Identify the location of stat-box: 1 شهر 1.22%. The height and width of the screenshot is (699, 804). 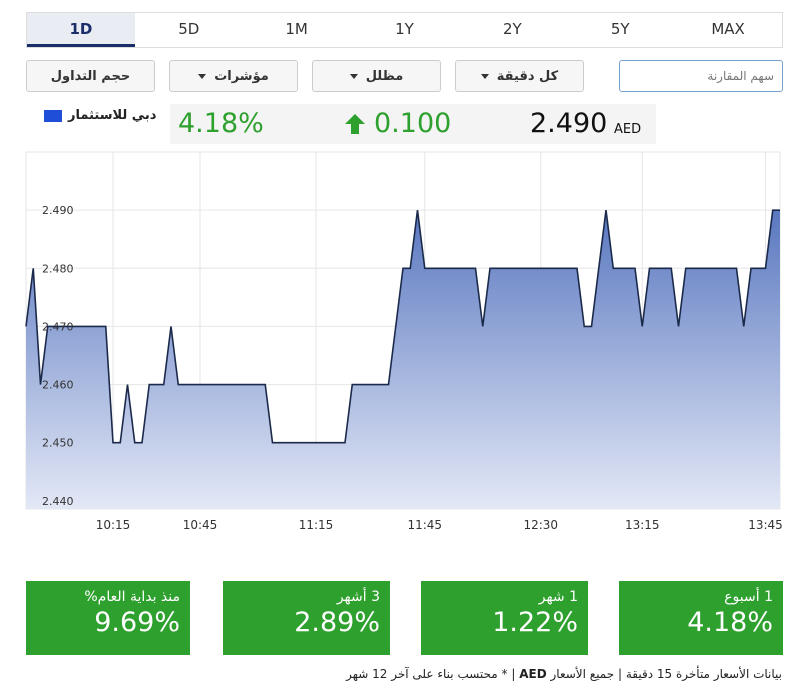
(504, 618).